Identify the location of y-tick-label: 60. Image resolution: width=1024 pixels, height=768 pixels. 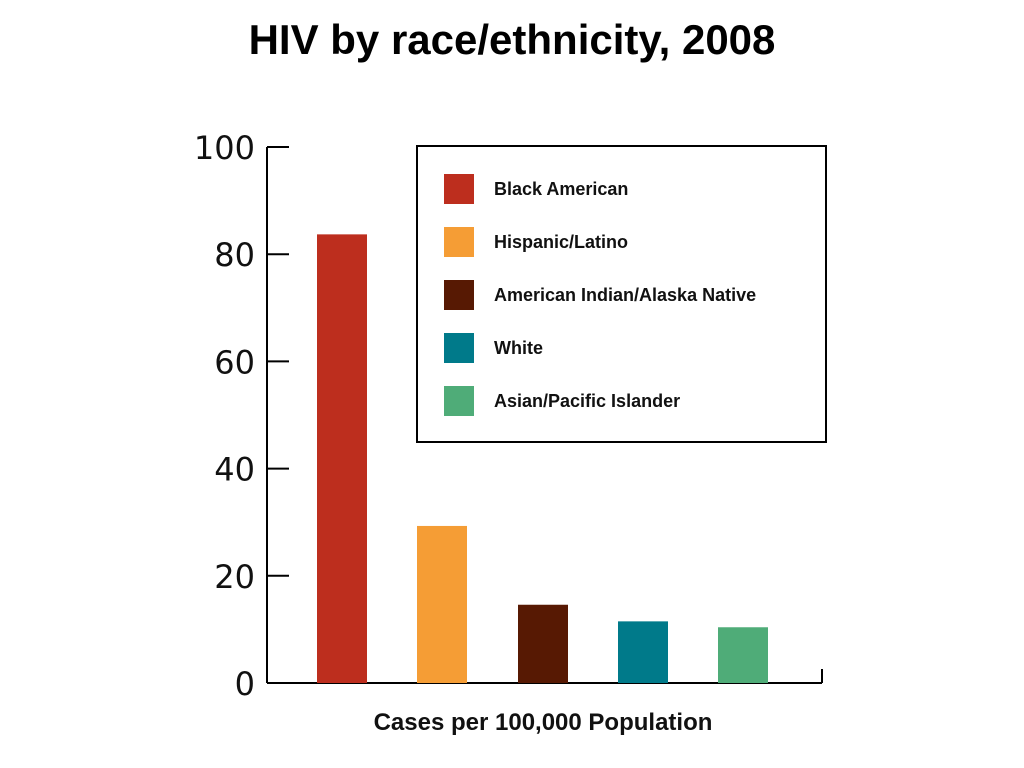
(234, 362).